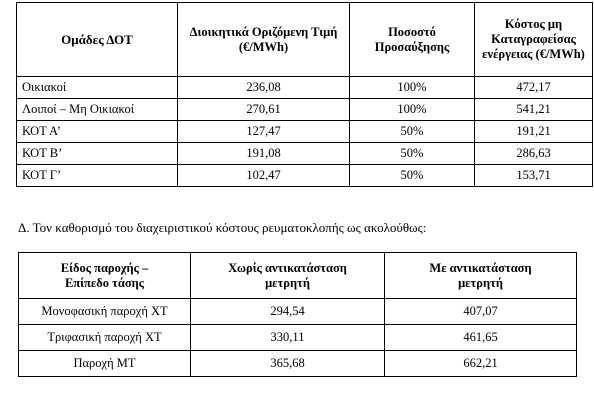 This screenshot has width=594, height=404. What do you see at coordinates (104, 337) in the screenshot?
I see `supply-type: Τριφασική παροχή ΧΤ` at bounding box center [104, 337].